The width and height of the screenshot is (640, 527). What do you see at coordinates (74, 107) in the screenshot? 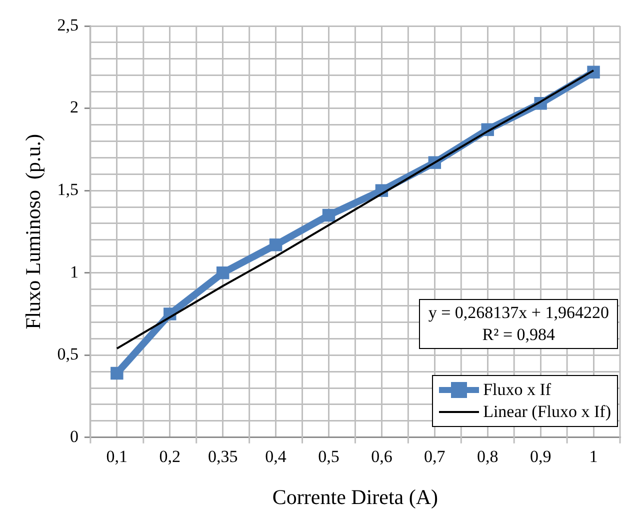
I see `y-tick-label: 2` at bounding box center [74, 107].